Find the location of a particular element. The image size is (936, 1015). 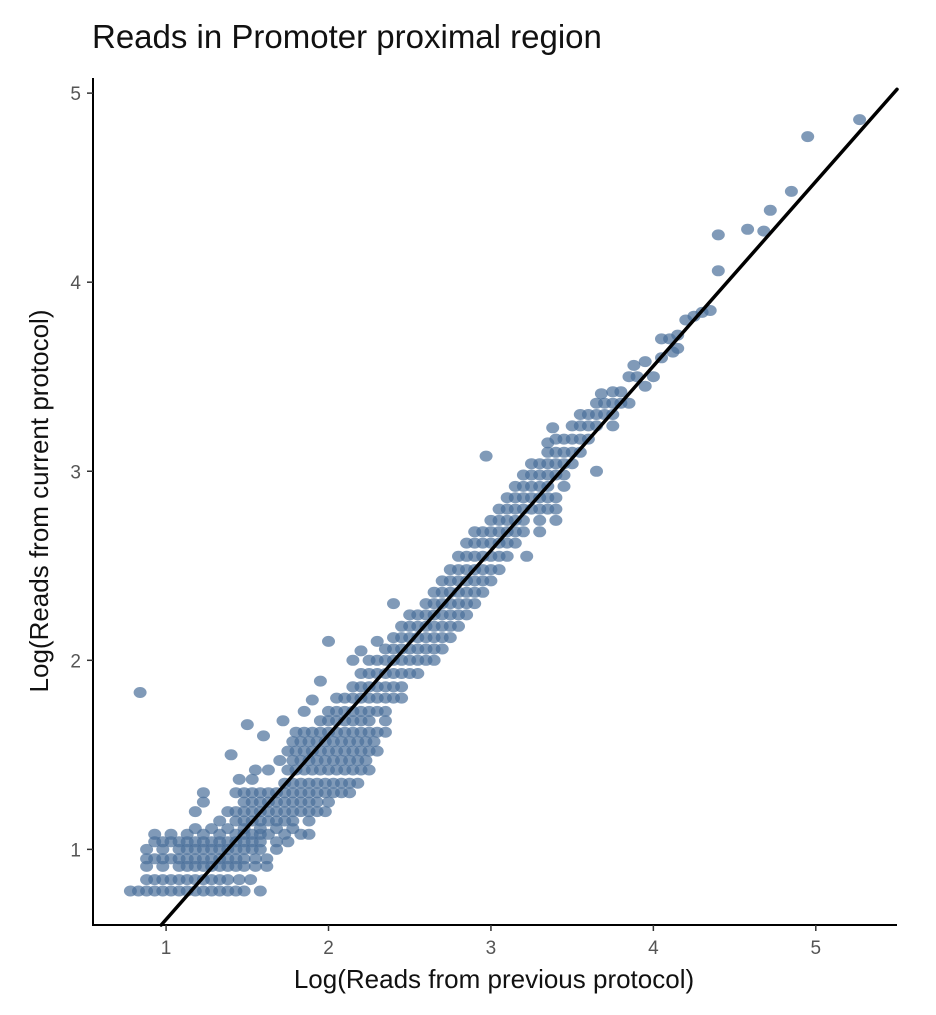

y-tick-label: 5 is located at coordinates (75, 94).